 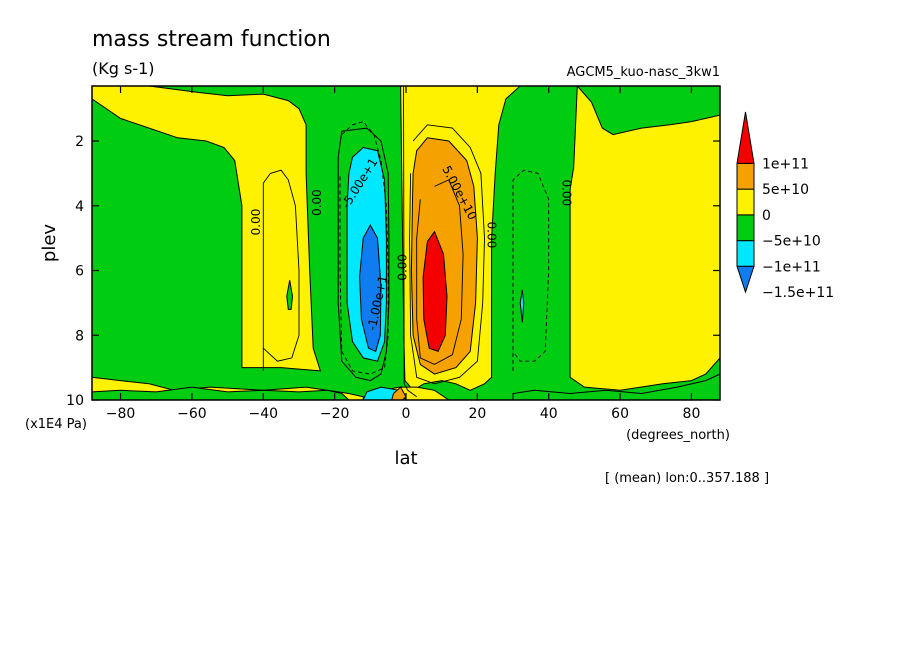 I want to click on legend-label-5: 1e+11, so click(x=785, y=164).